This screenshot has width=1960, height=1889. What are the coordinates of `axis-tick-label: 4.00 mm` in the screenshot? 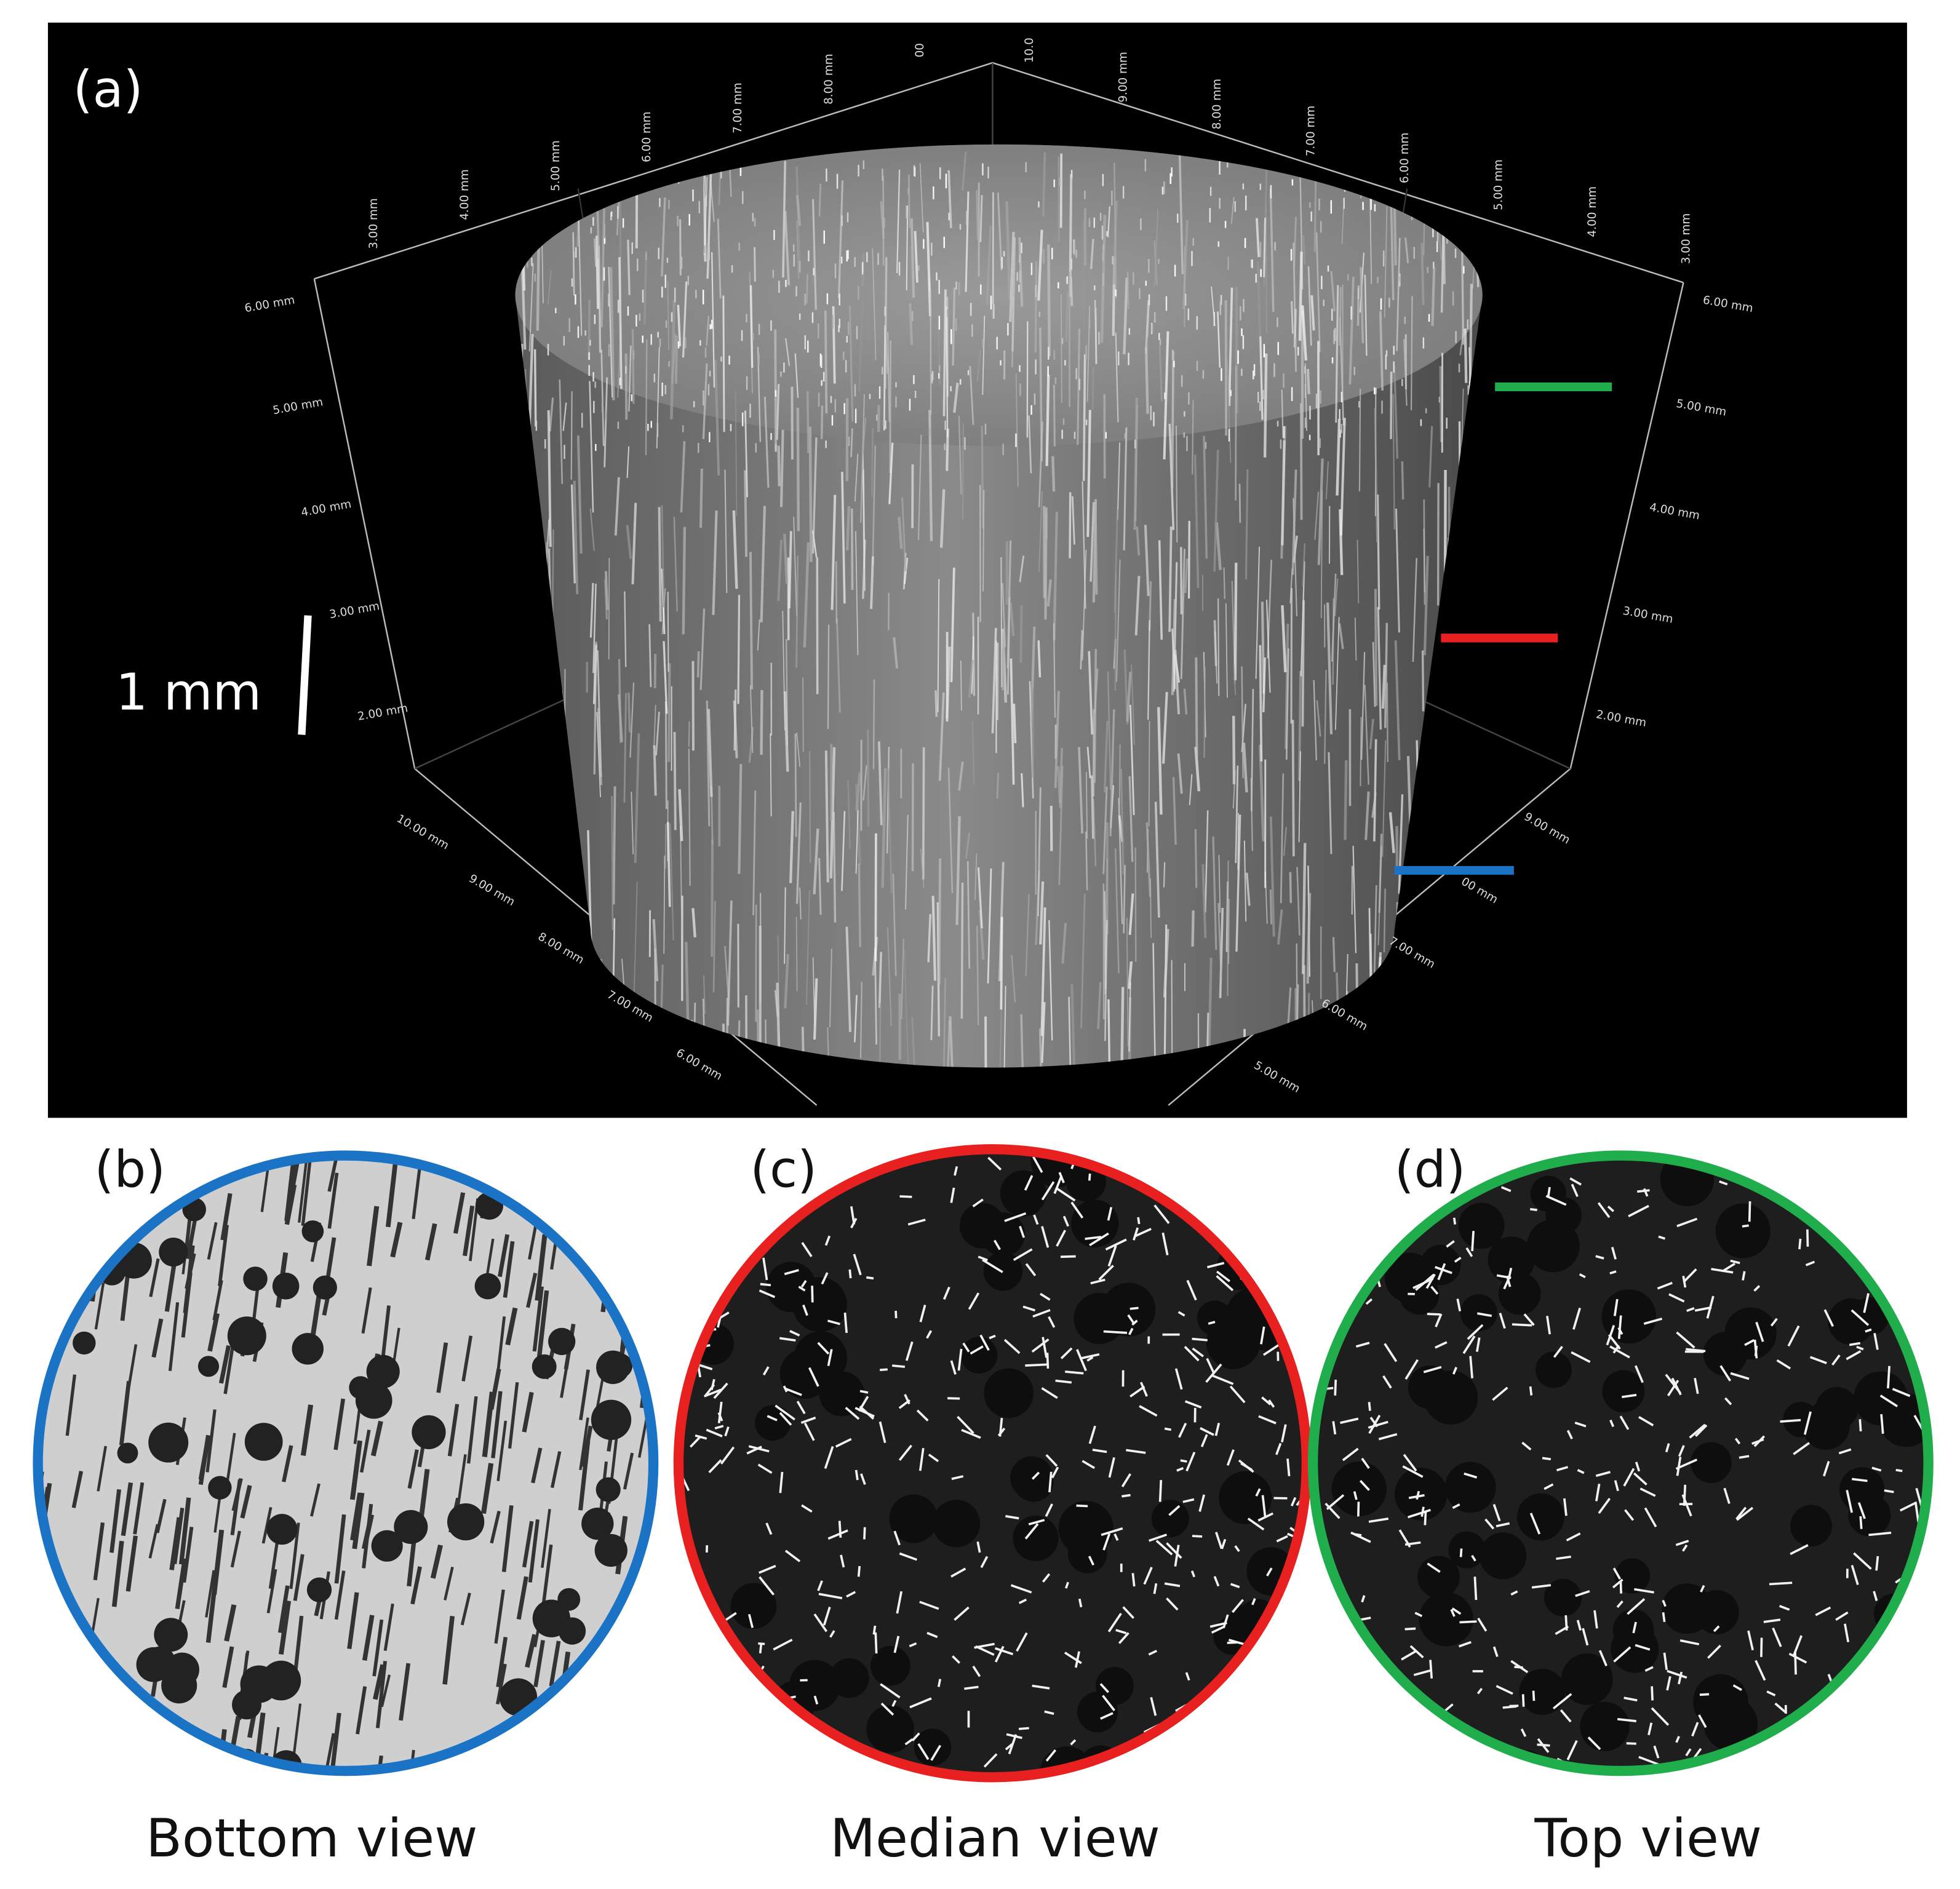 It's located at (464, 194).